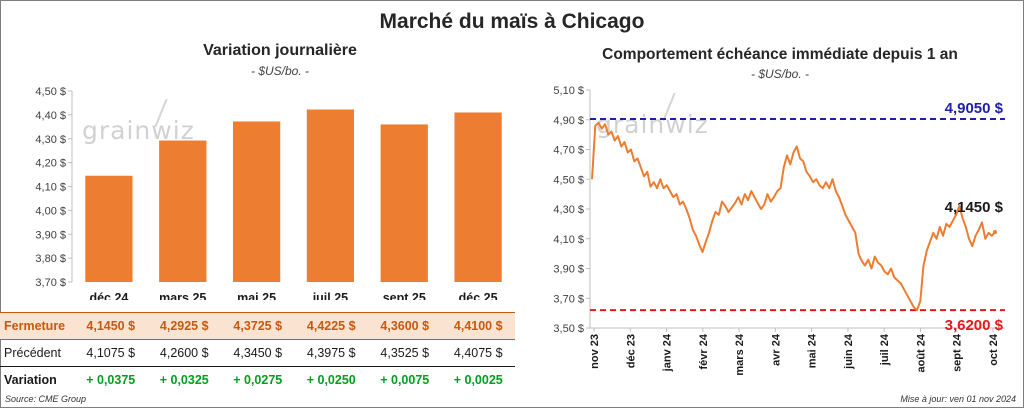 The height and width of the screenshot is (408, 1024). Describe the element at coordinates (995, 232) in the screenshot. I see `last-price-point` at that location.